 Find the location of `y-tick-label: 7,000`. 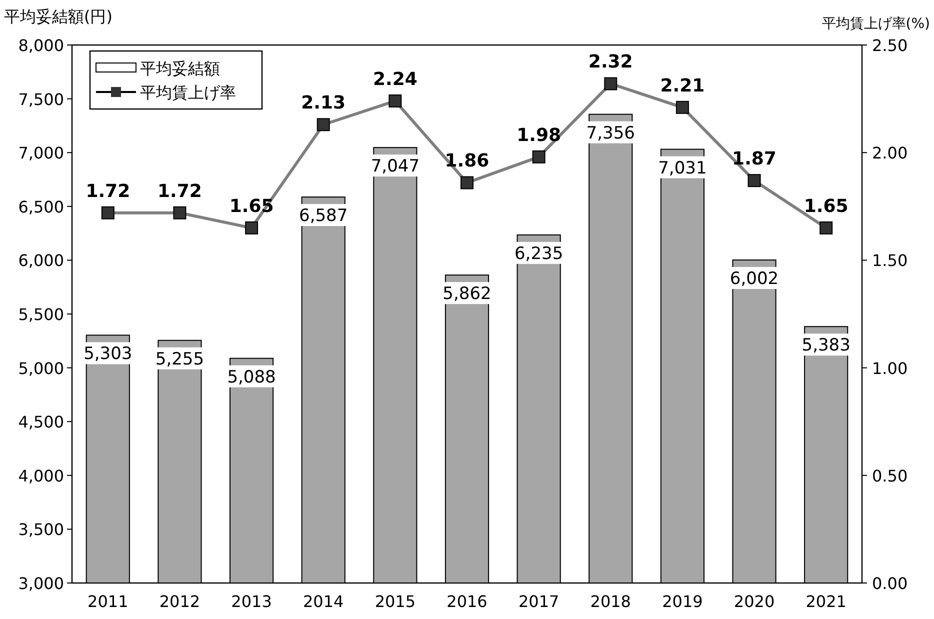

y-tick-label: 7,000 is located at coordinates (41, 153).